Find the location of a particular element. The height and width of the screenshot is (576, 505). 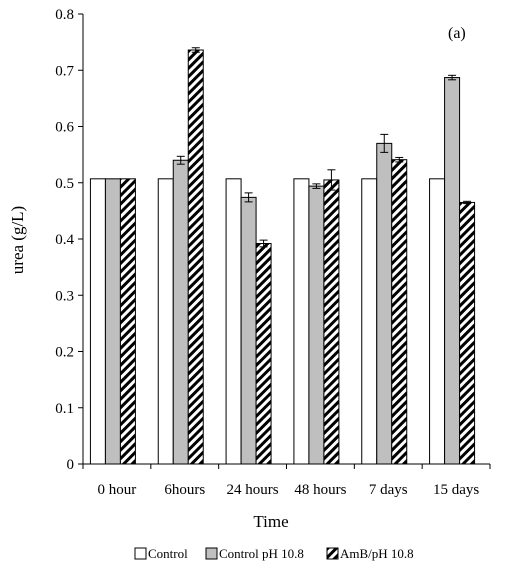

y-ticks: 0 0.1 0.2 0.3 0.4 0.5 0.6 0.7 0.8 is located at coordinates (69, 240).